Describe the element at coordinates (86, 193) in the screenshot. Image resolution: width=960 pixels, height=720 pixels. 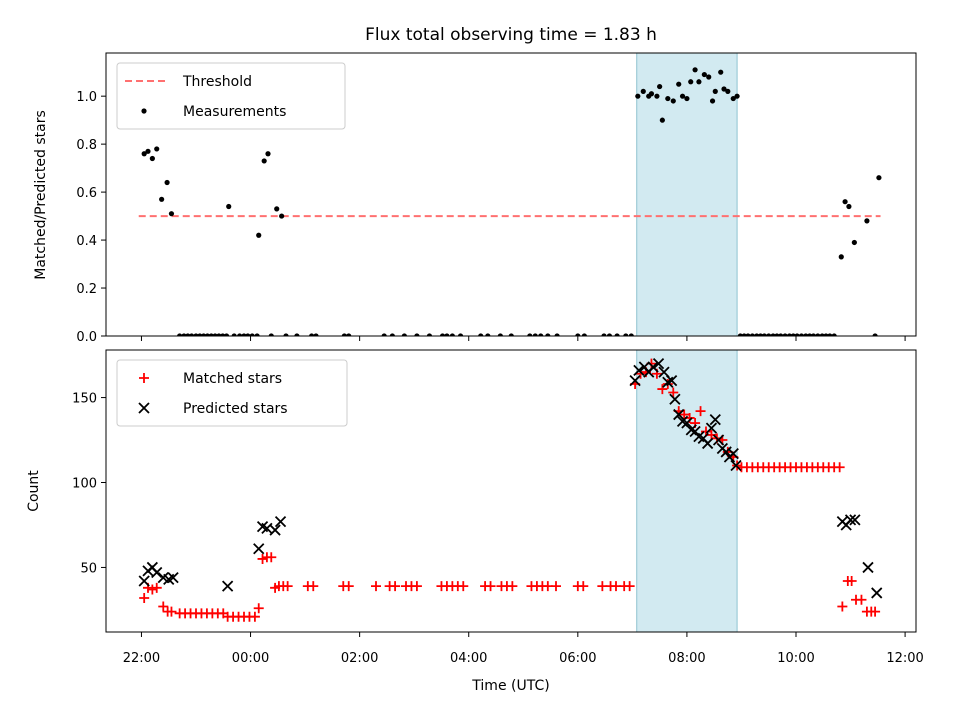
I see `y-tick-label: 0.6` at that location.